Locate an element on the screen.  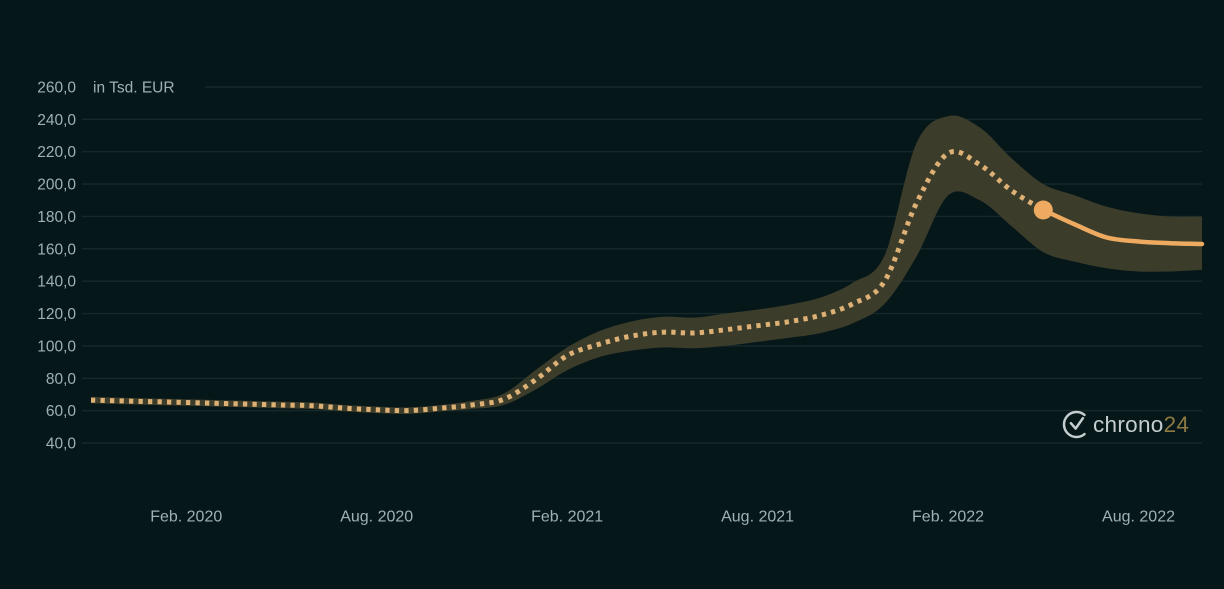
y-tick-label: 240,0 is located at coordinates (56, 120).